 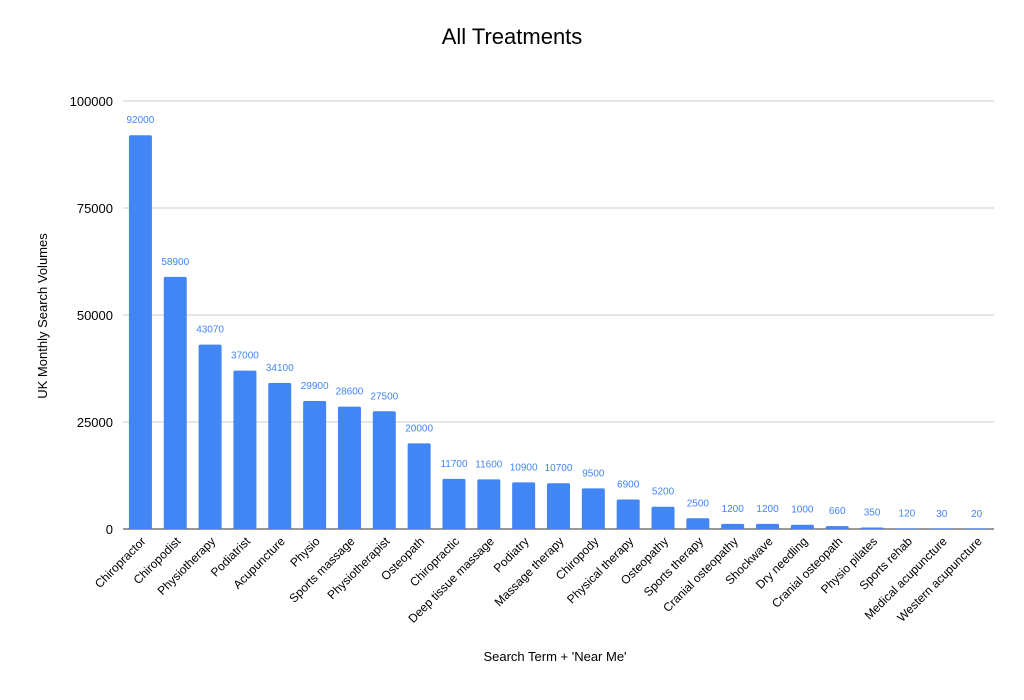 I want to click on data-label: 29900, so click(x=315, y=386).